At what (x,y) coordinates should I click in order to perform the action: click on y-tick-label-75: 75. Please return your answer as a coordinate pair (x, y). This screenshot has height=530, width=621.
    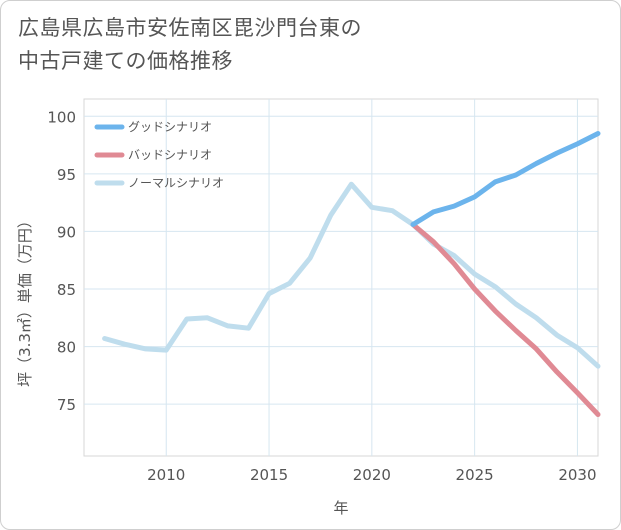
    Looking at the image, I should click on (66, 405).